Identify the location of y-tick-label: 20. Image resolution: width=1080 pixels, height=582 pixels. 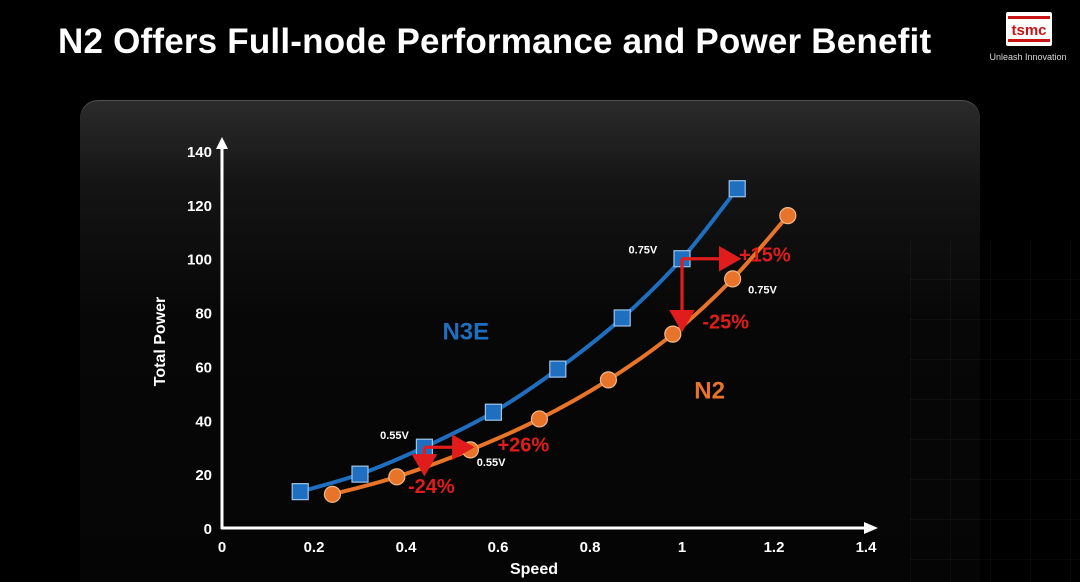
(203, 475).